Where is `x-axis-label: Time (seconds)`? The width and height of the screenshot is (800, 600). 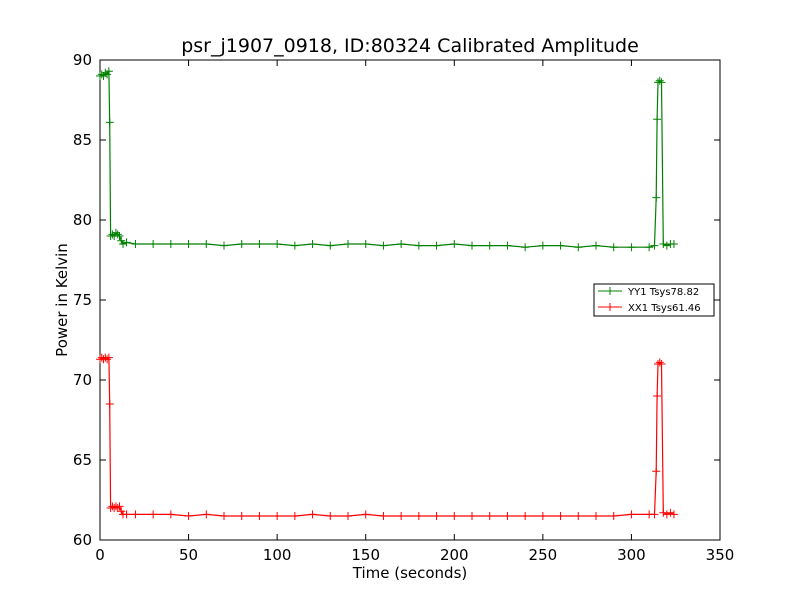 x-axis-label: Time (seconds) is located at coordinates (410, 573).